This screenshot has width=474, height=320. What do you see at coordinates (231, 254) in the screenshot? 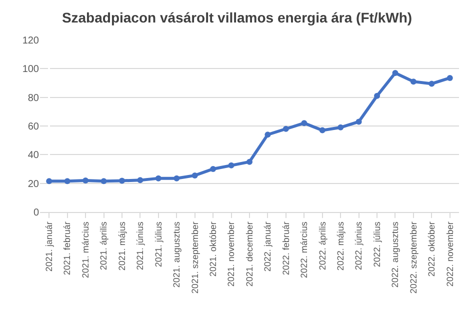
I see `x-tick-label: 2021. november` at bounding box center [231, 254].